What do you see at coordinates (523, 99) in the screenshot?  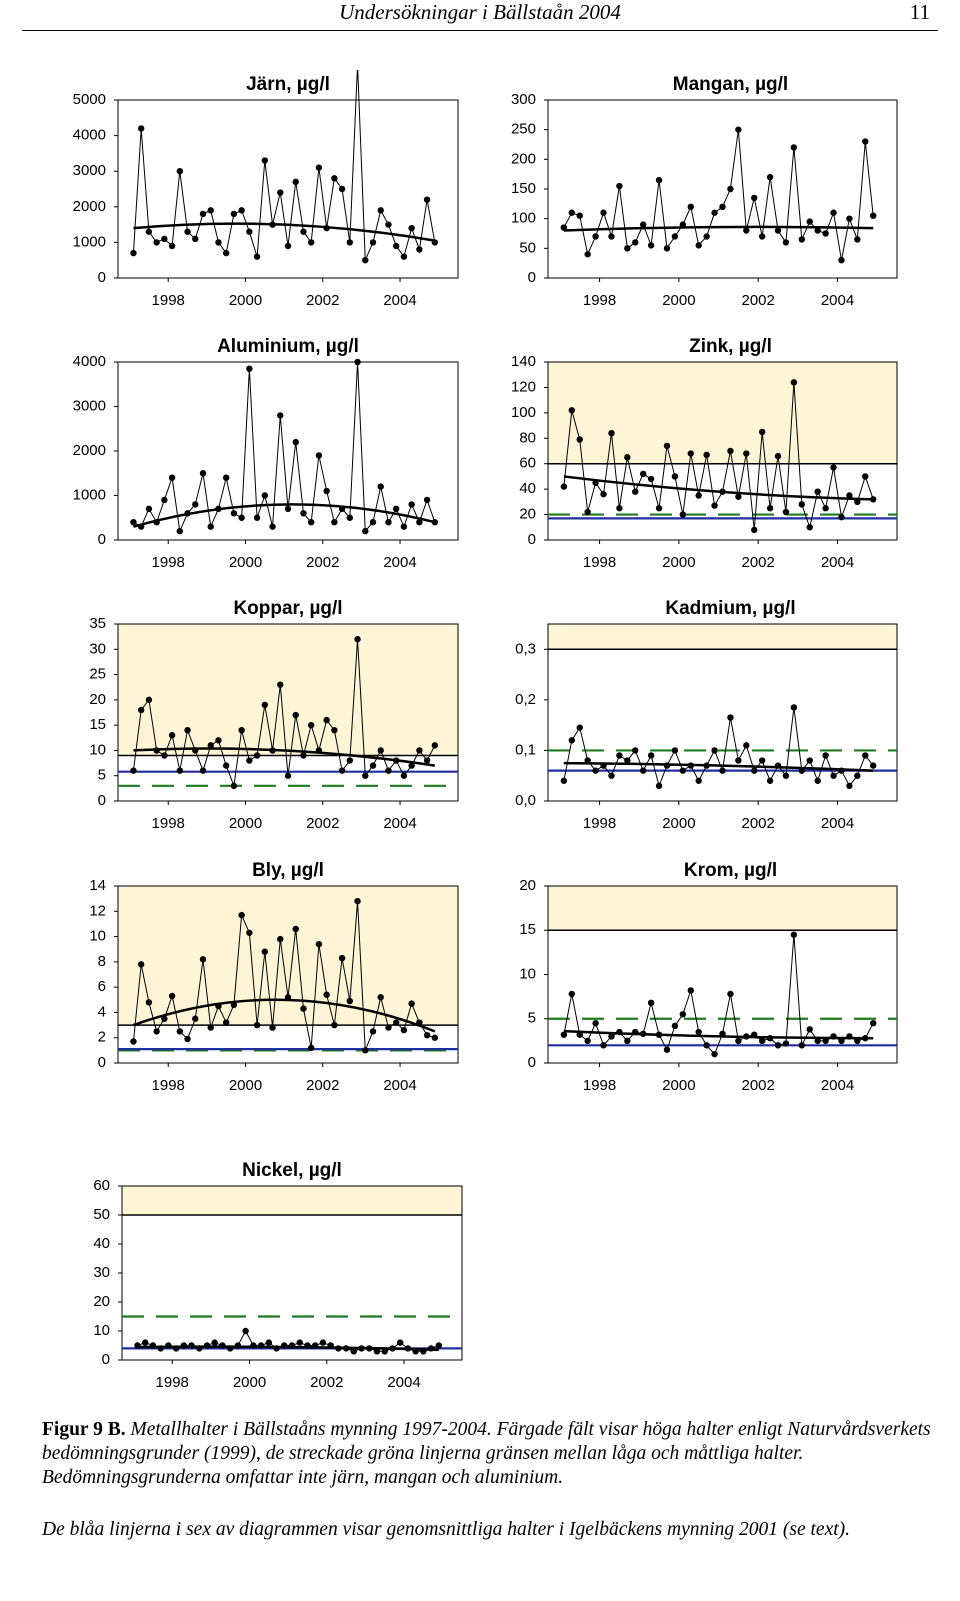 I see `y-tick-label: 300` at bounding box center [523, 99].